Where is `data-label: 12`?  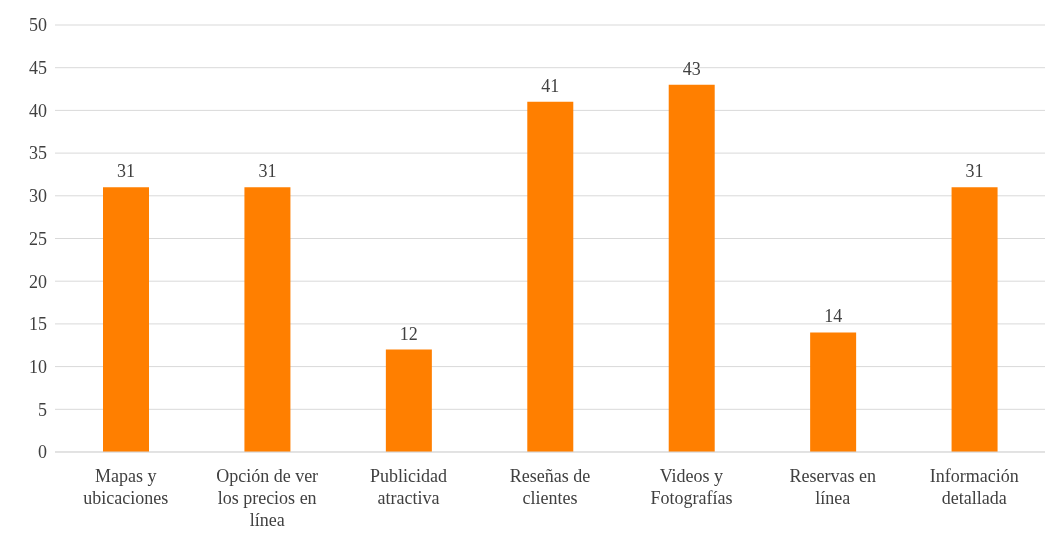
data-label: 12 is located at coordinates (408, 333).